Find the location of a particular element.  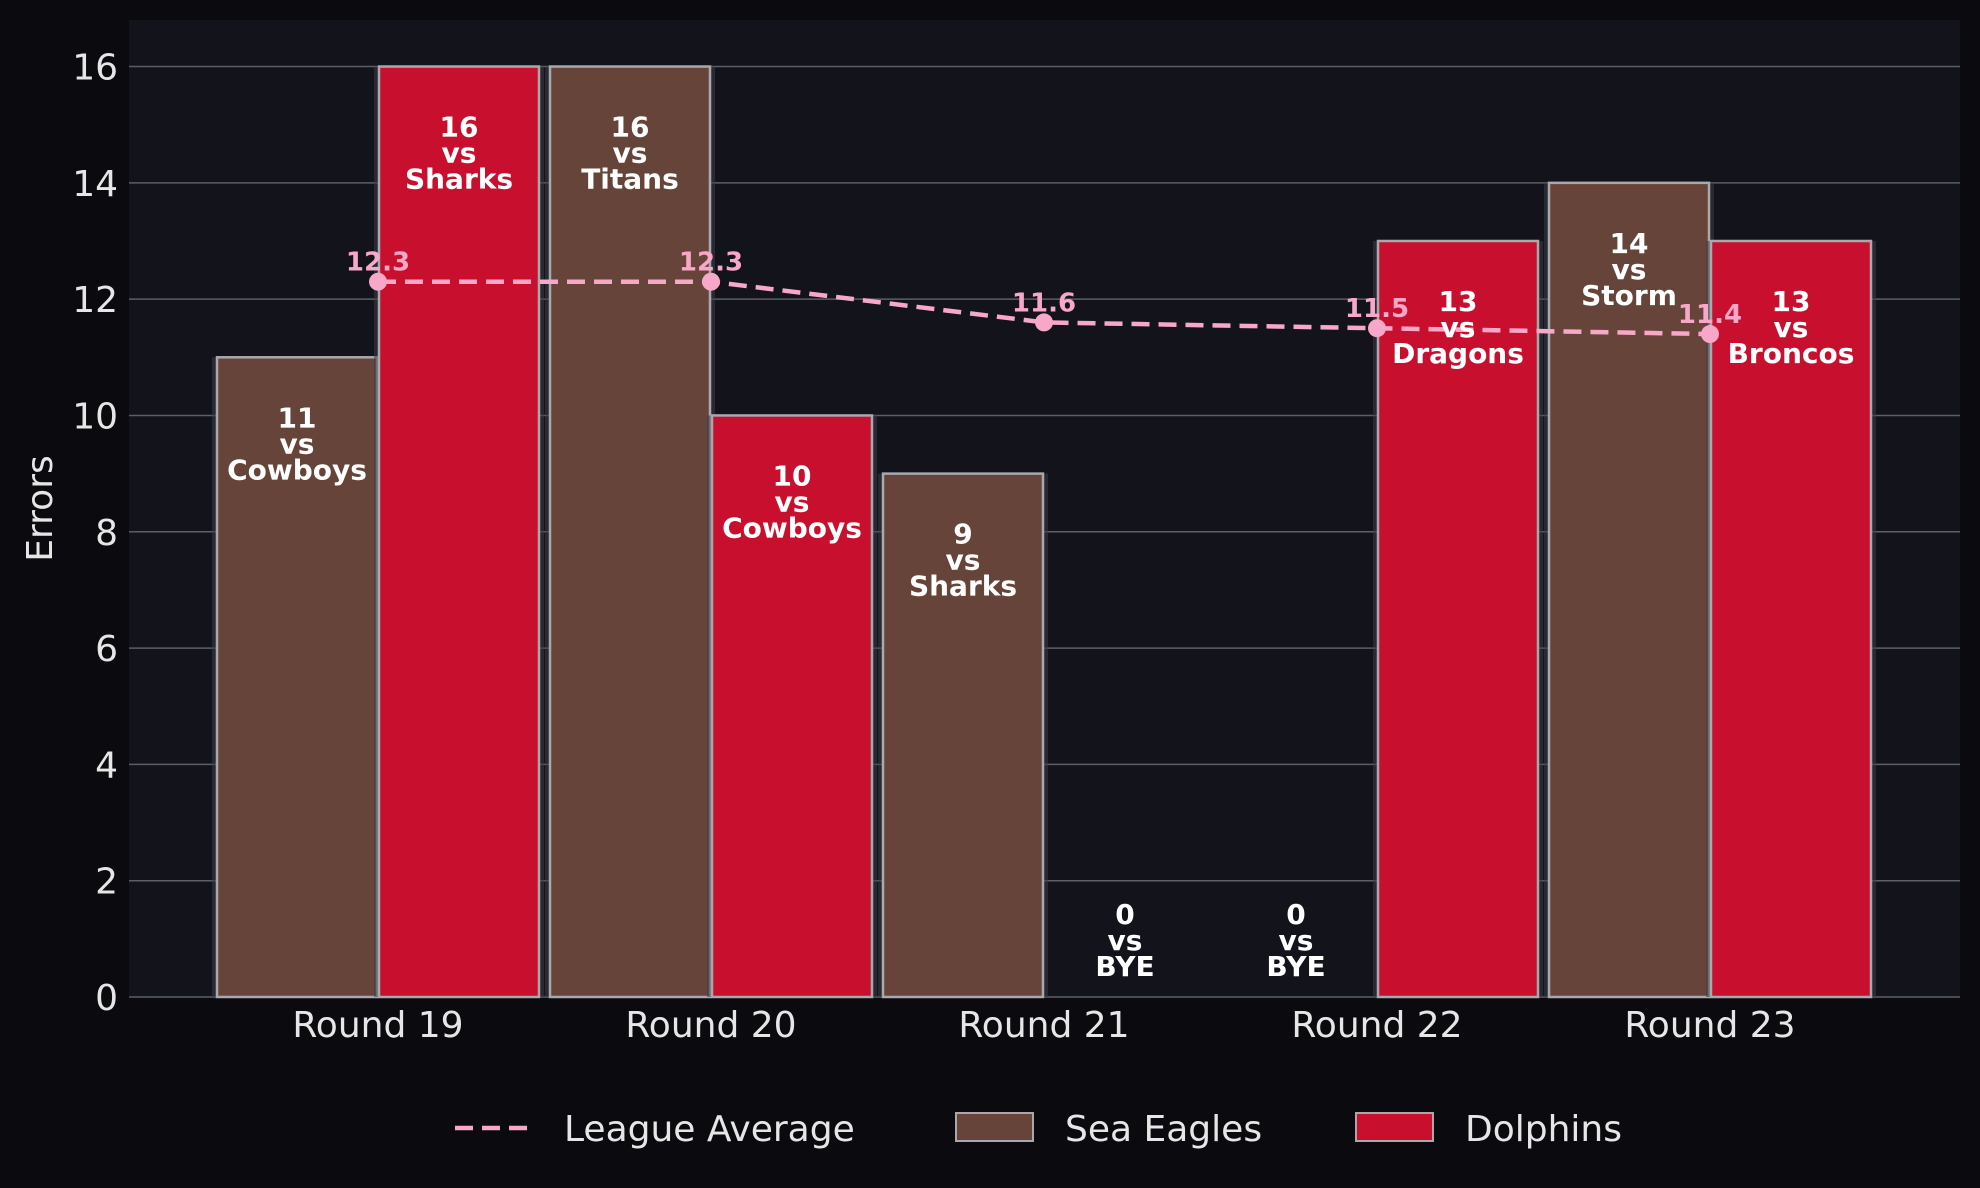

league-average-value-label: 11.5 is located at coordinates (1377, 309).